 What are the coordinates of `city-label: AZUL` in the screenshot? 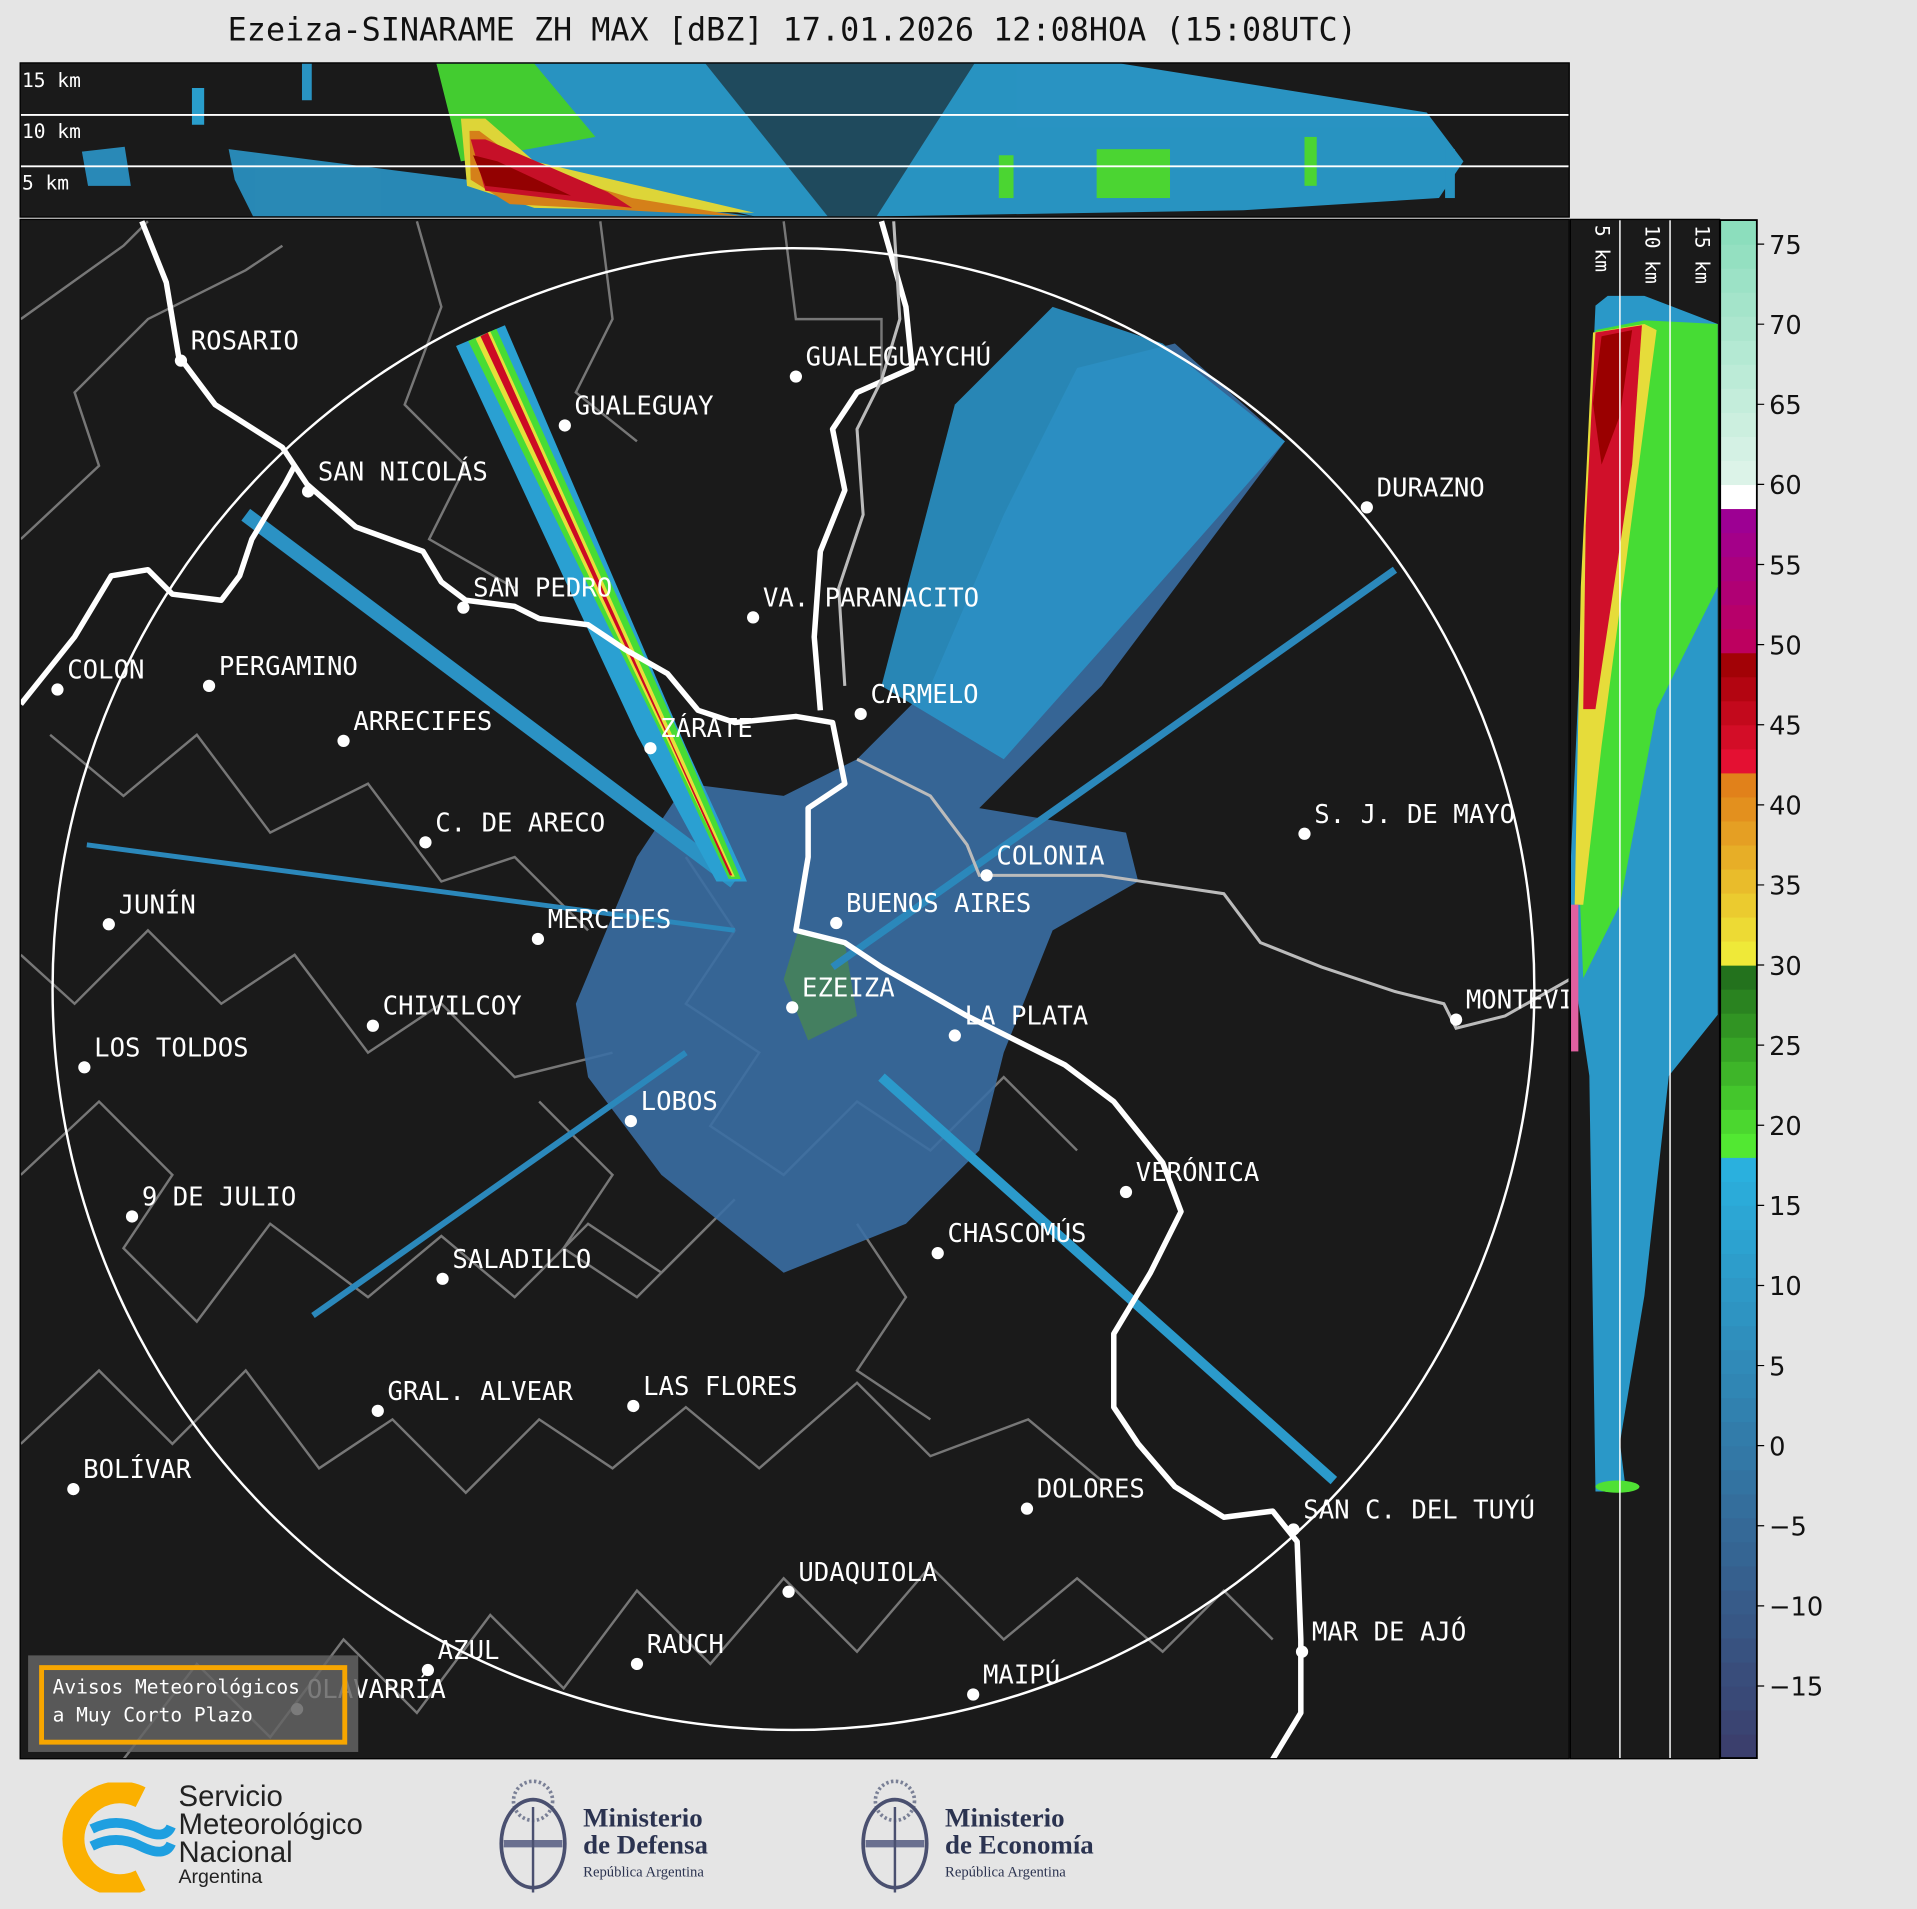 It's located at (469, 1651).